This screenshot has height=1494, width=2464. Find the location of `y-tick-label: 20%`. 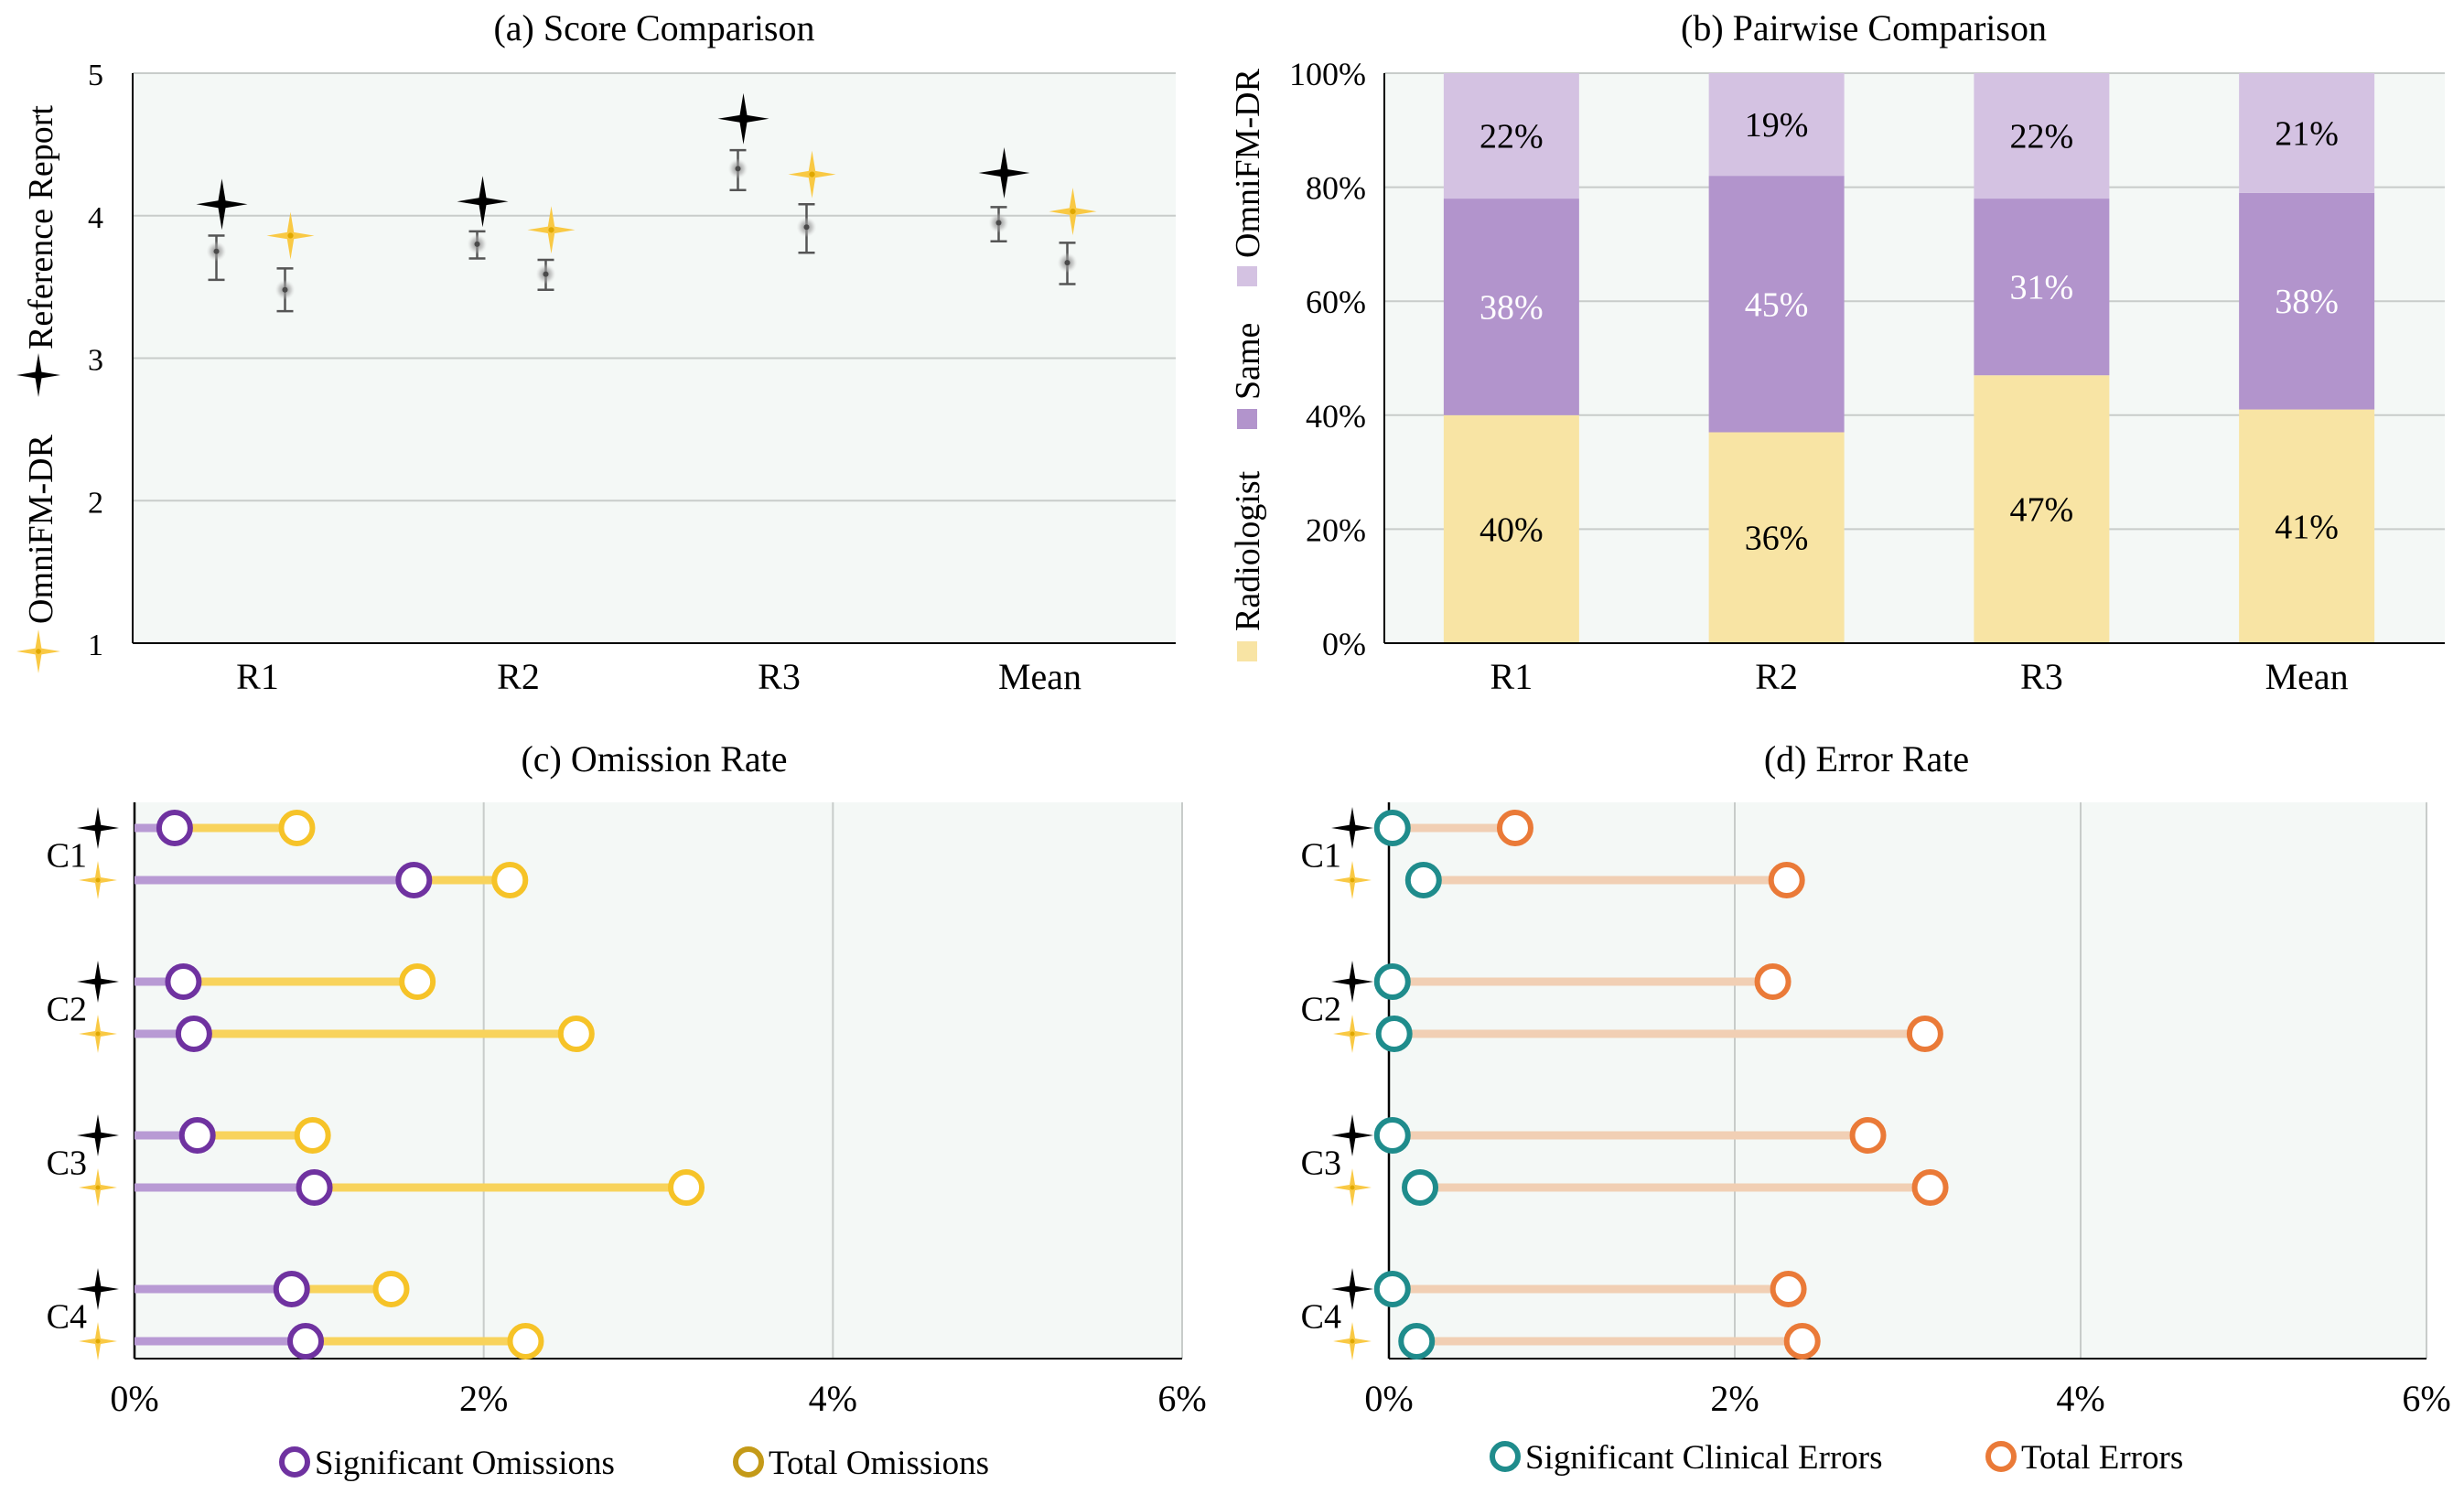

y-tick-label: 20% is located at coordinates (1336, 529).